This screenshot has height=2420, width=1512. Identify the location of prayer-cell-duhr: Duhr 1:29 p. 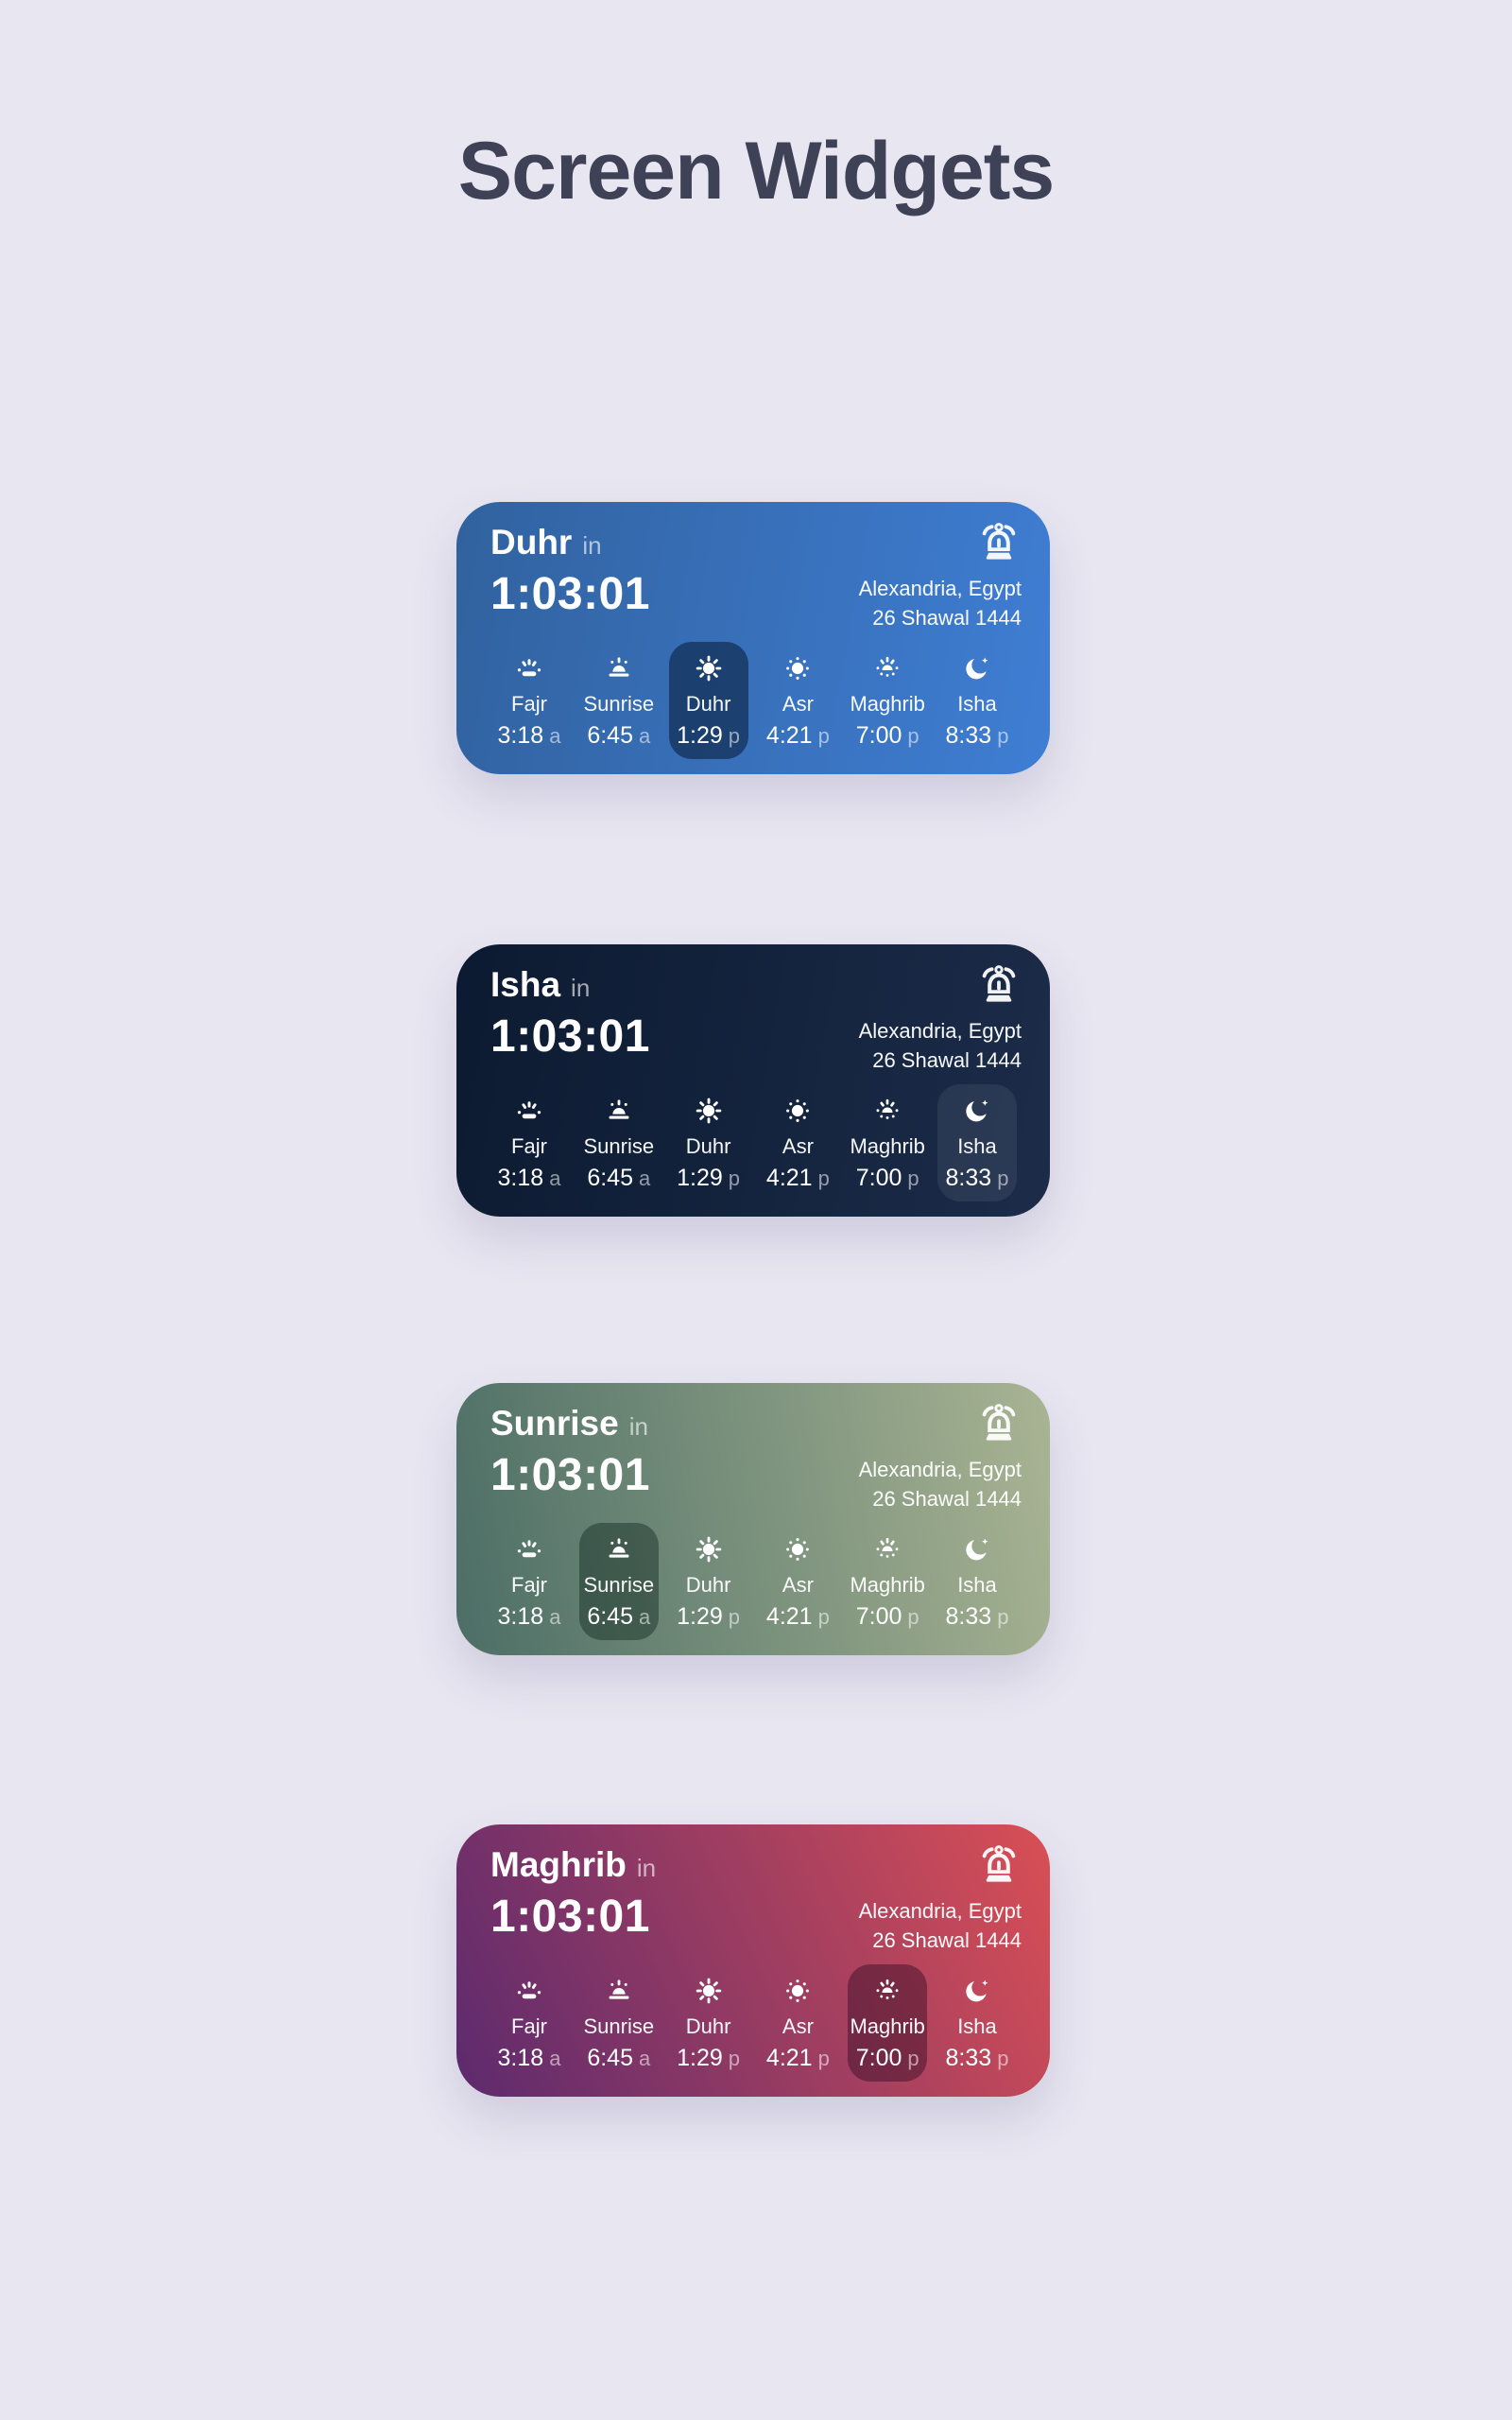
(708, 1142).